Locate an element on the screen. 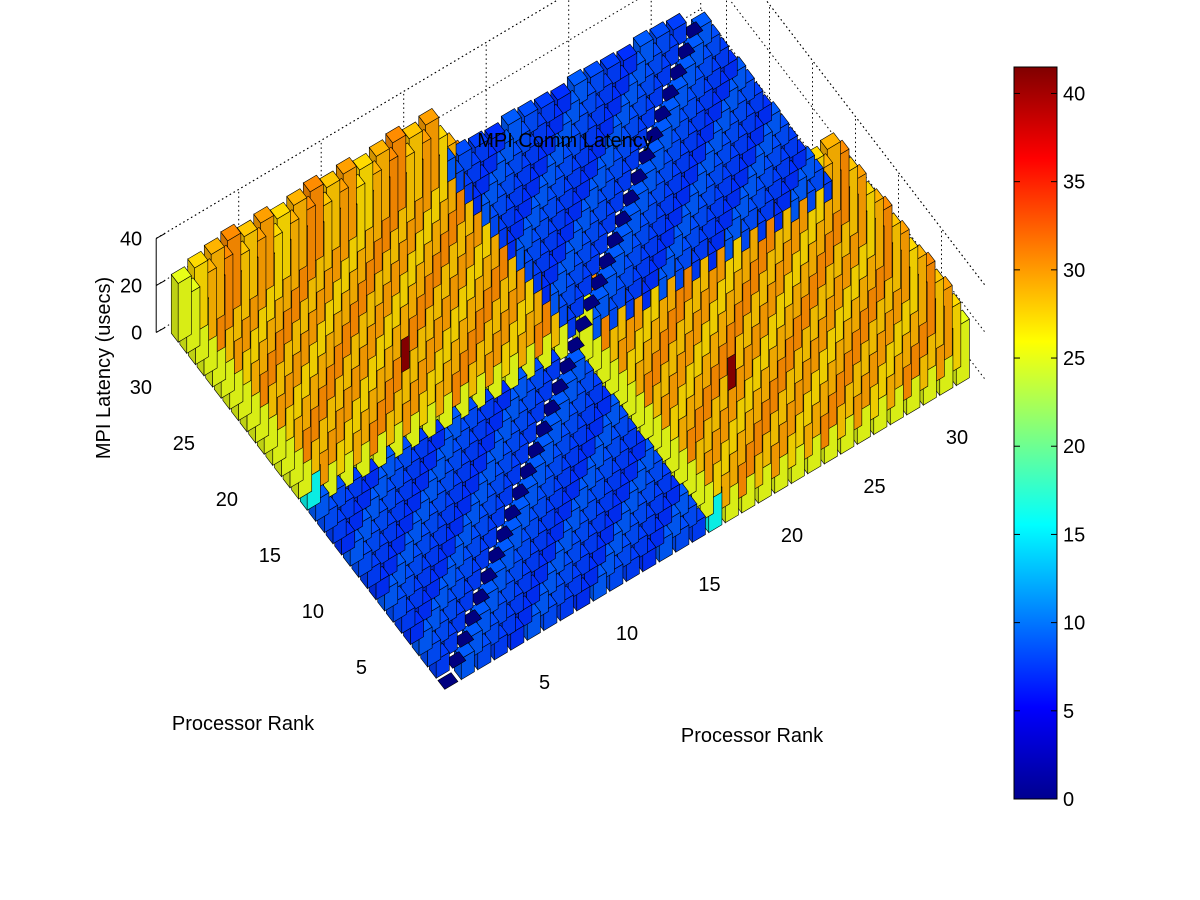  colorbar-tick-label: 40 is located at coordinates (1074, 94).